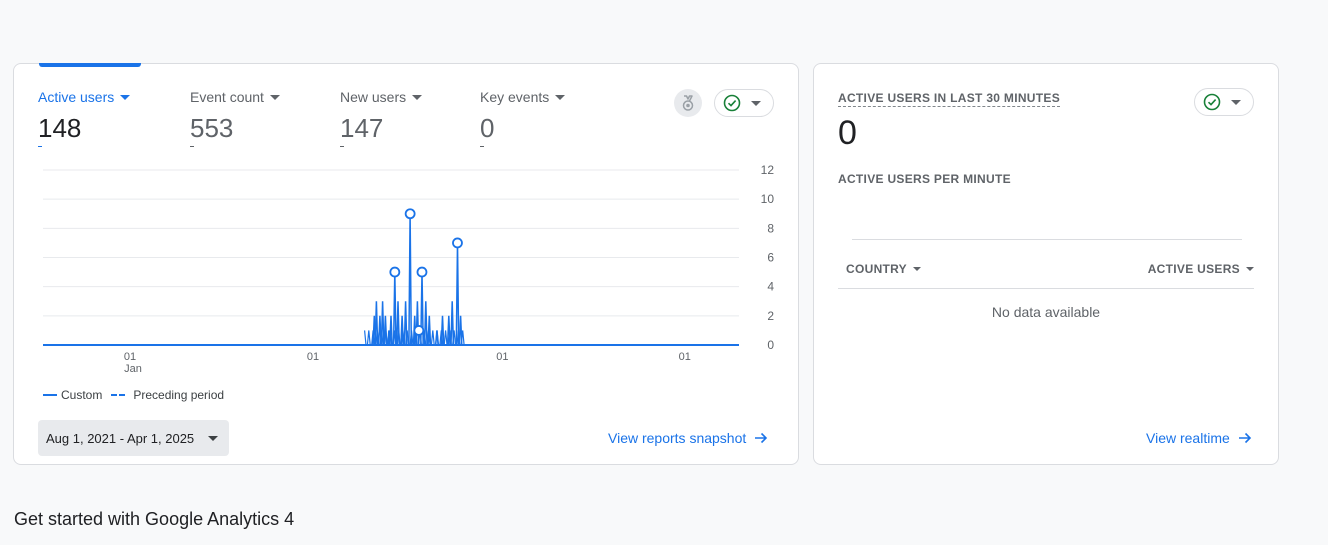 The height and width of the screenshot is (545, 1328). I want to click on date-range-selector: Aug 1, 2021 - Apr 1, 2025, so click(133, 438).